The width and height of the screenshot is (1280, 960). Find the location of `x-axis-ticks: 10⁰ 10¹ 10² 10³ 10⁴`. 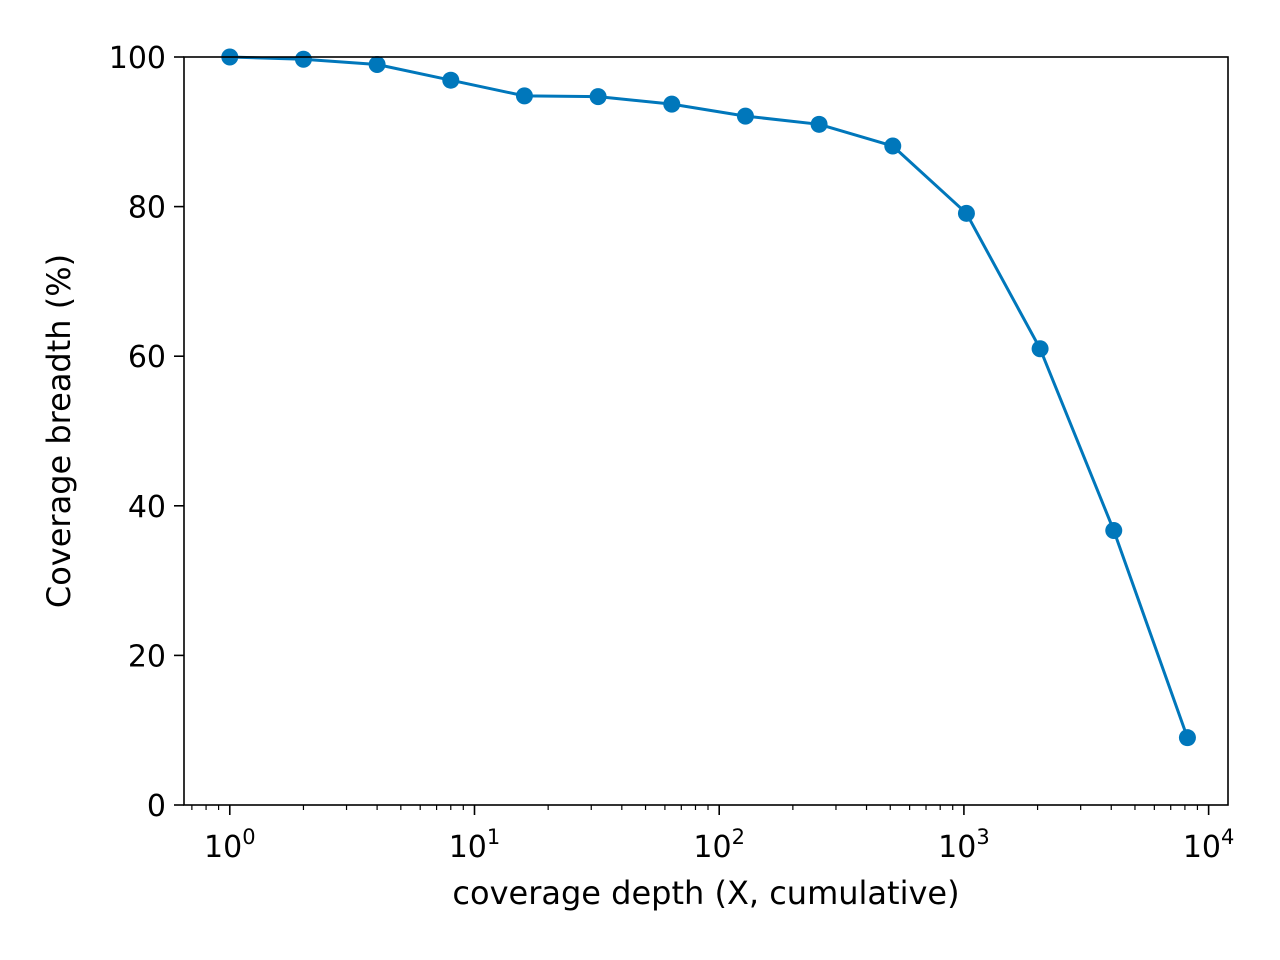

x-axis-ticks: 10⁰ 10¹ 10² 10³ 10⁴ is located at coordinates (719, 835).